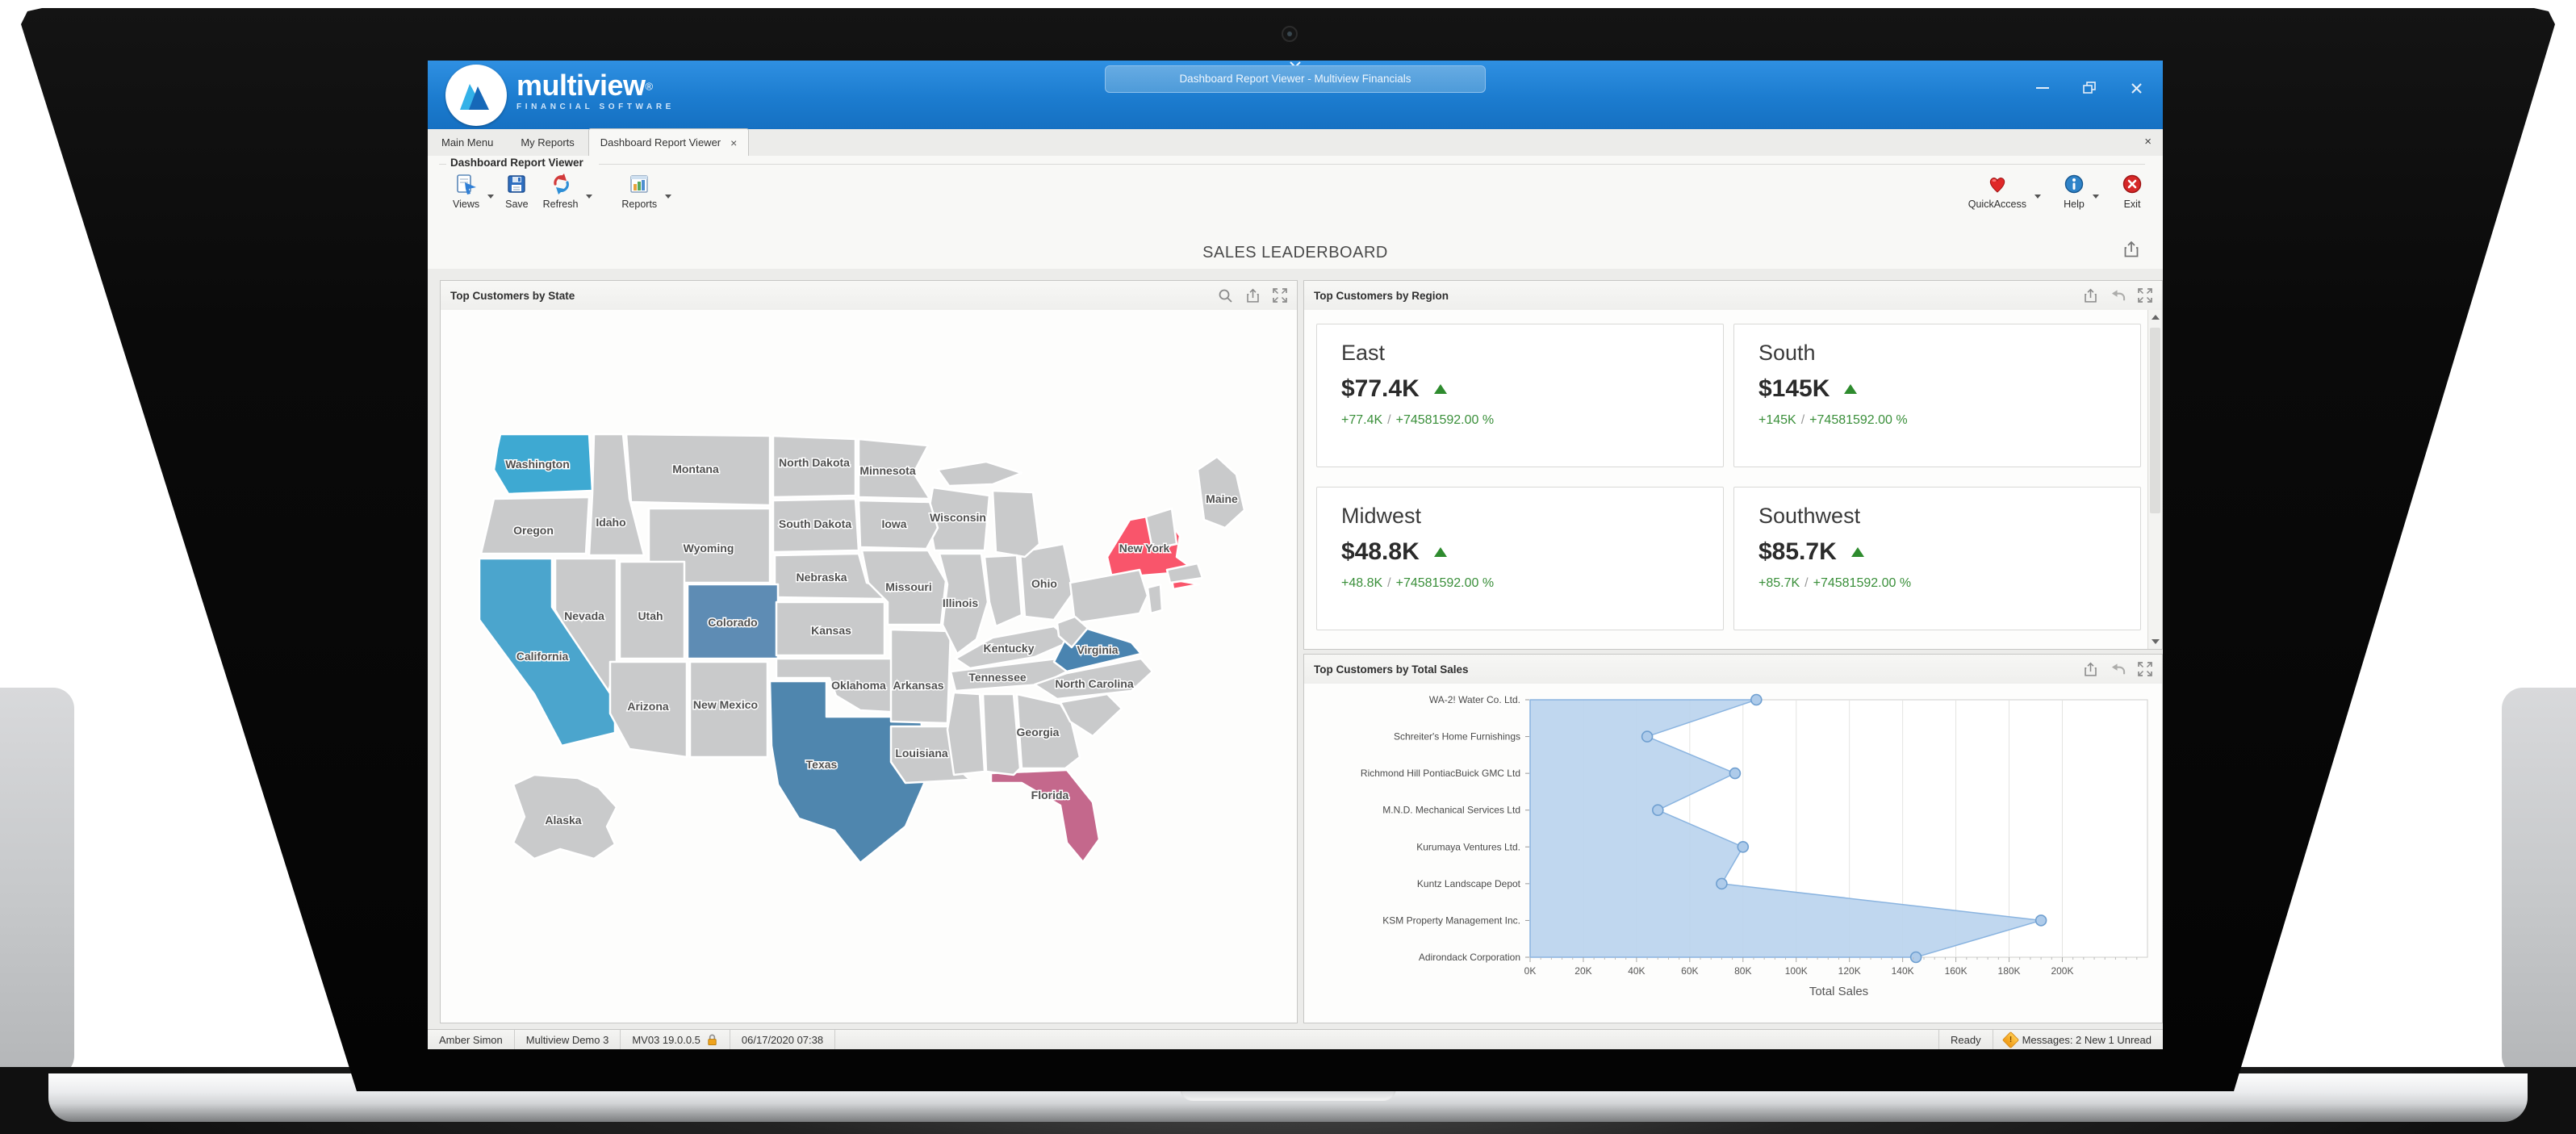 Image resolution: width=2576 pixels, height=1134 pixels. Describe the element at coordinates (2148, 142) in the screenshot. I see `tabbar-close-icon: ×` at that location.